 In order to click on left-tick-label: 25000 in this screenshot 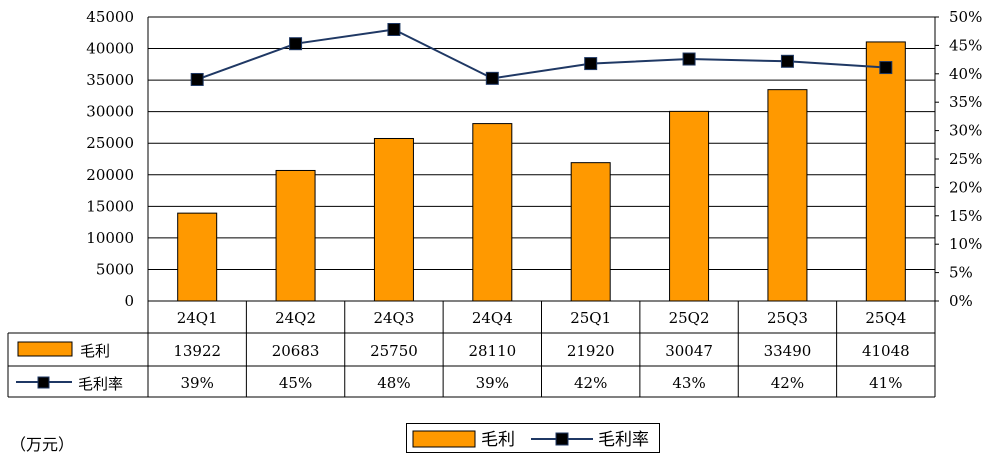, I will do `click(110, 143)`.